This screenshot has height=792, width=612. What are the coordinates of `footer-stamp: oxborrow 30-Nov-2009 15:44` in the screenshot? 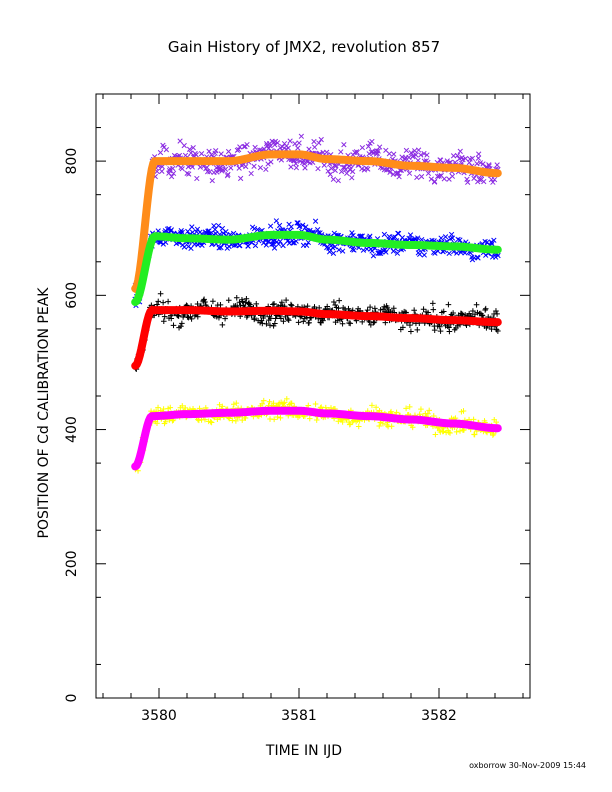 It's located at (527, 765).